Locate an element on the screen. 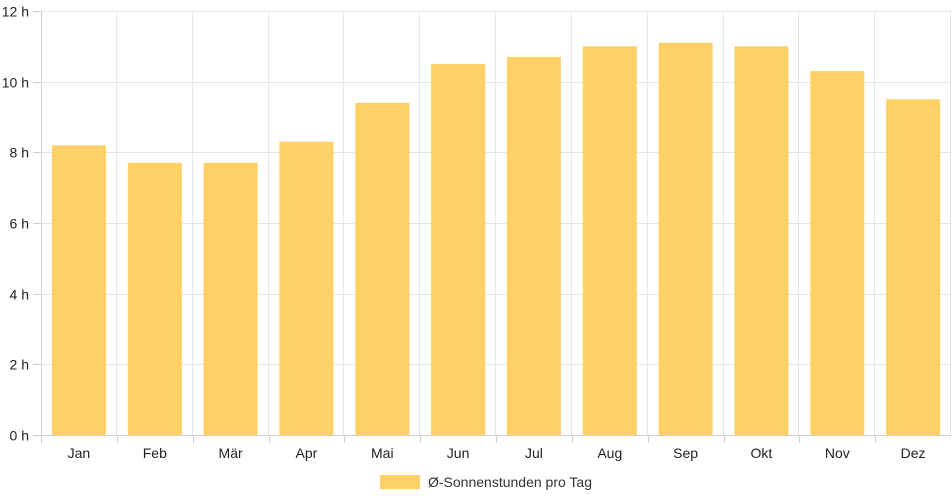 The width and height of the screenshot is (952, 500). x-tick-label: Feb is located at coordinates (155, 453).